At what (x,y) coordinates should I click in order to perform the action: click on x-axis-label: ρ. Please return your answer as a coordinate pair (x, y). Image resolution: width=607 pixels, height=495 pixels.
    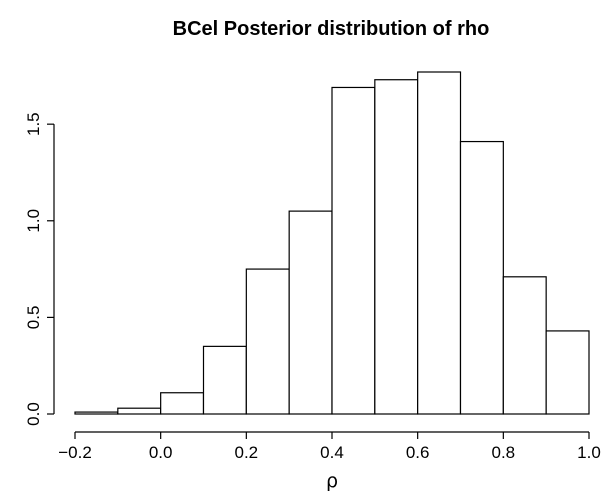
    Looking at the image, I should click on (332, 481).